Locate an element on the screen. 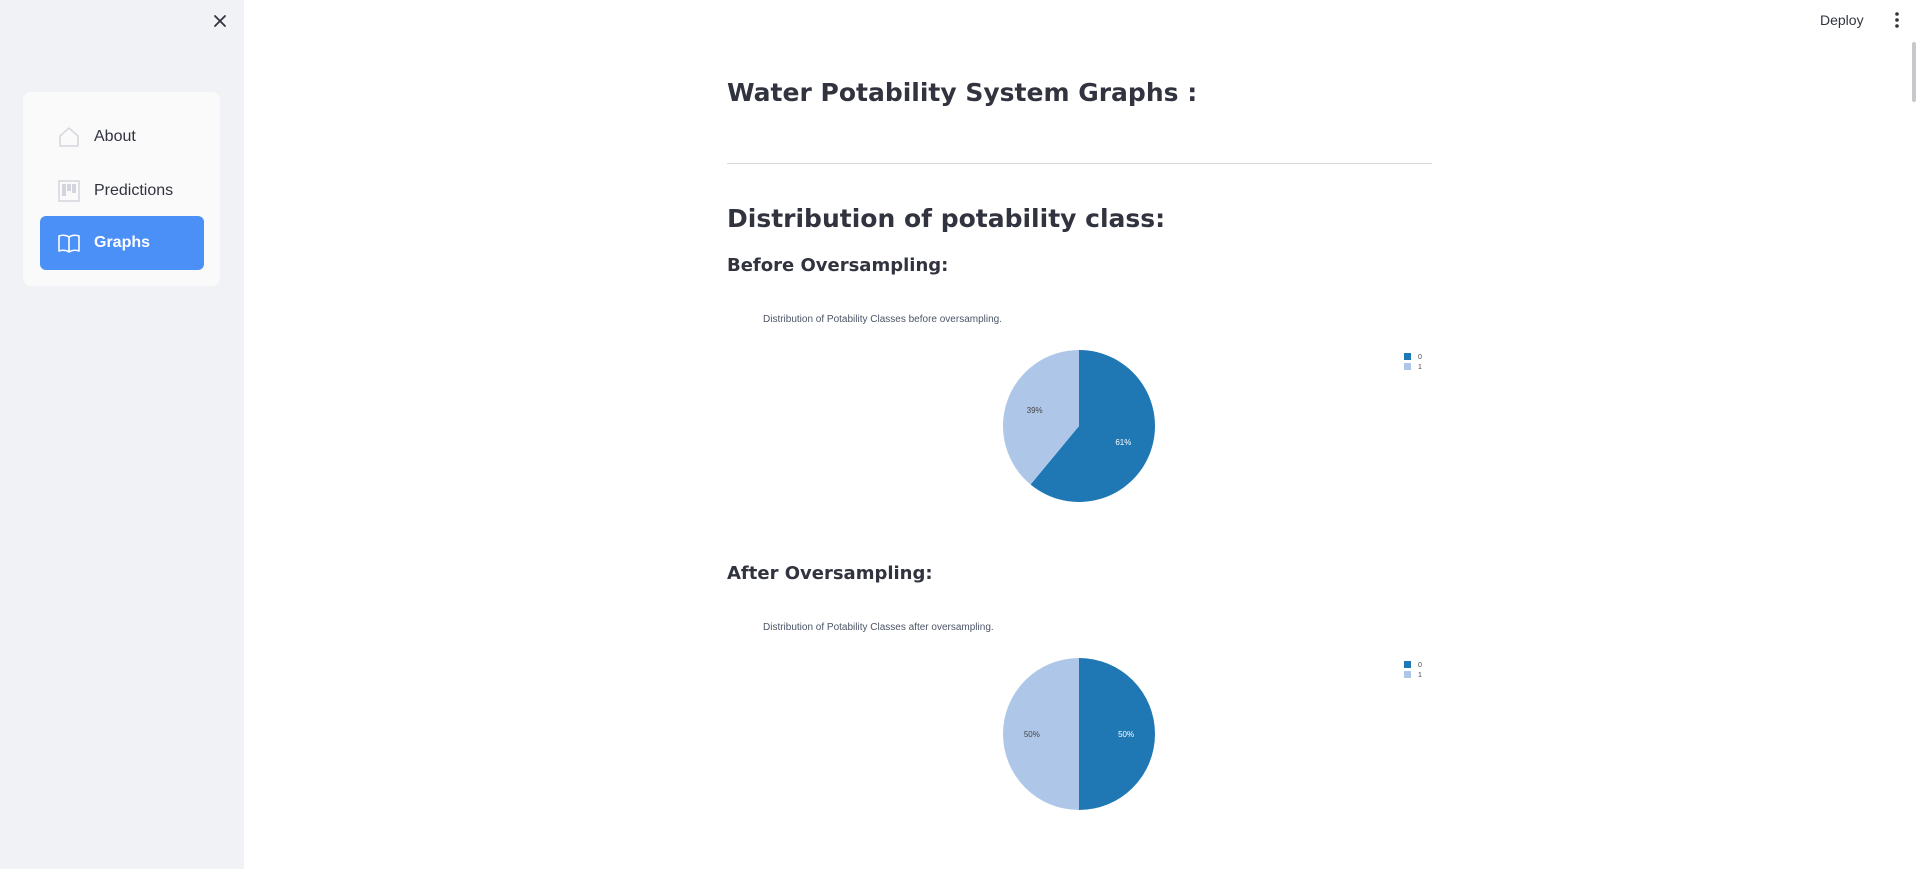 Image resolution: width=1918 pixels, height=869 pixels. vertical-dots-icon is located at coordinates (1897, 20).